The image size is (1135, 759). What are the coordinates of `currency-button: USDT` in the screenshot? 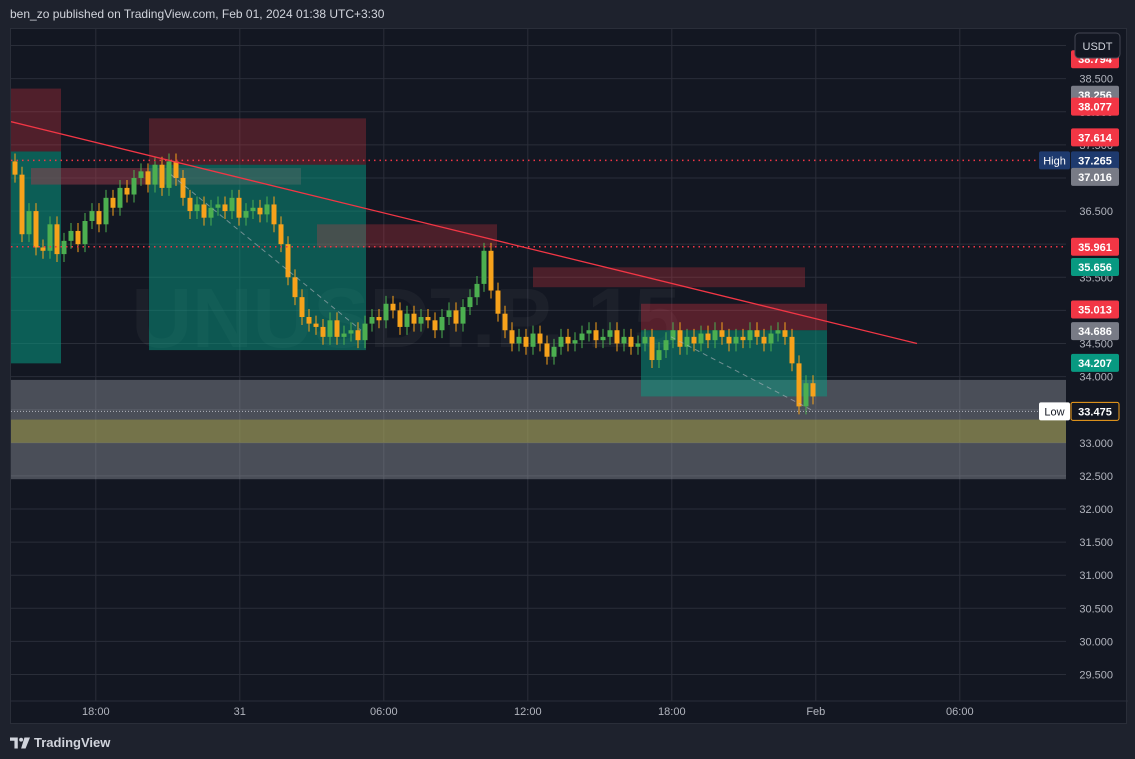 It's located at (1097, 45).